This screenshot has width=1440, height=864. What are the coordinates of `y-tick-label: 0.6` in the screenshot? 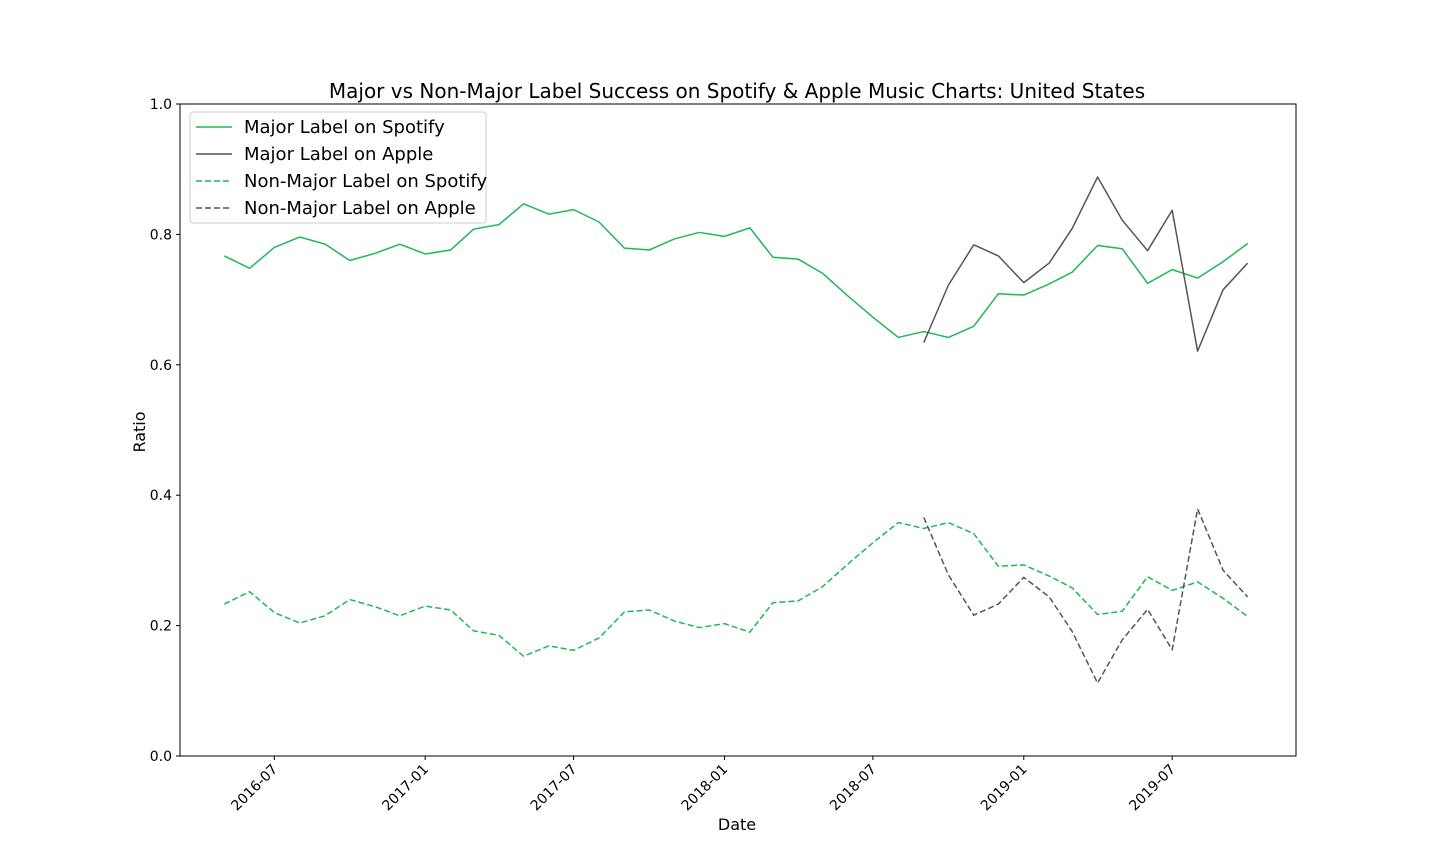 It's located at (161, 366).